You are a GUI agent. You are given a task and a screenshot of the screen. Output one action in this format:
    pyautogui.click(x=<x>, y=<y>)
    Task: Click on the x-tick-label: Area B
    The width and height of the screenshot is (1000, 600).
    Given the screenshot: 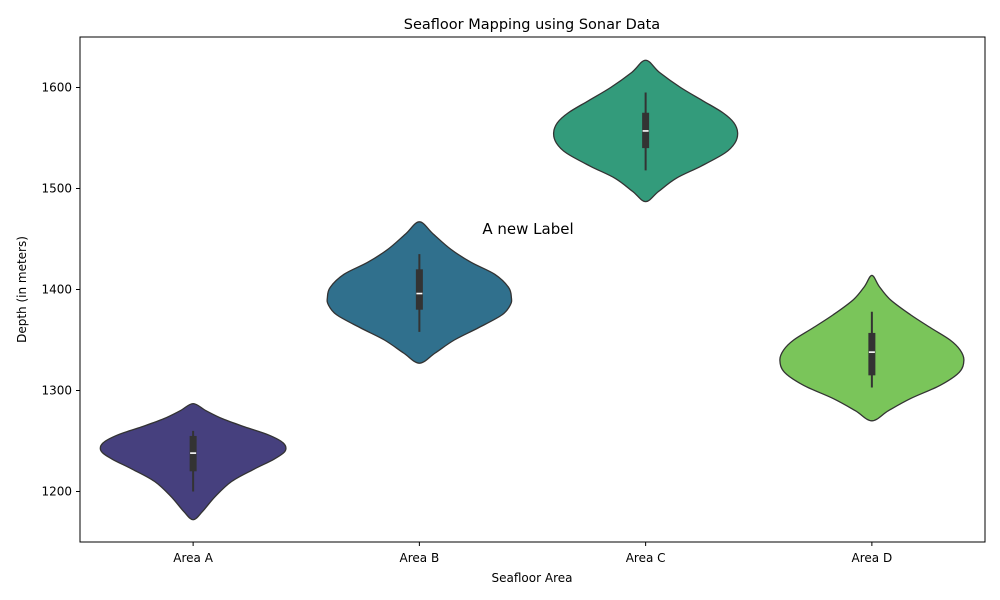 What is the action you would take?
    pyautogui.click(x=420, y=558)
    